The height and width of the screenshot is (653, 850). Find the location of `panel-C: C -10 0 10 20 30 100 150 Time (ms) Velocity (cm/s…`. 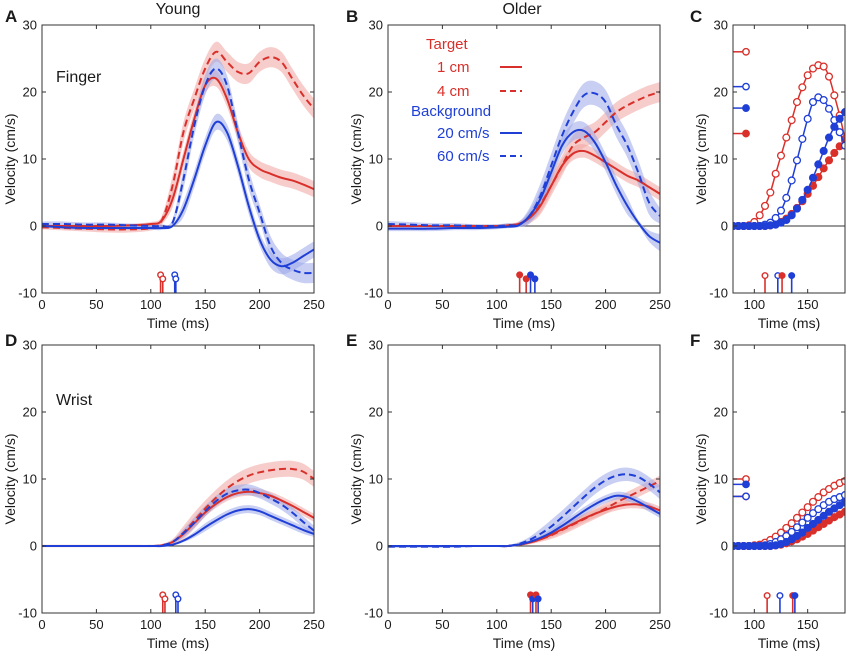

panel-C: C -10 0 10 20 30 100 150 Time (ms) Velocity (cm/s… is located at coordinates (768, 169).